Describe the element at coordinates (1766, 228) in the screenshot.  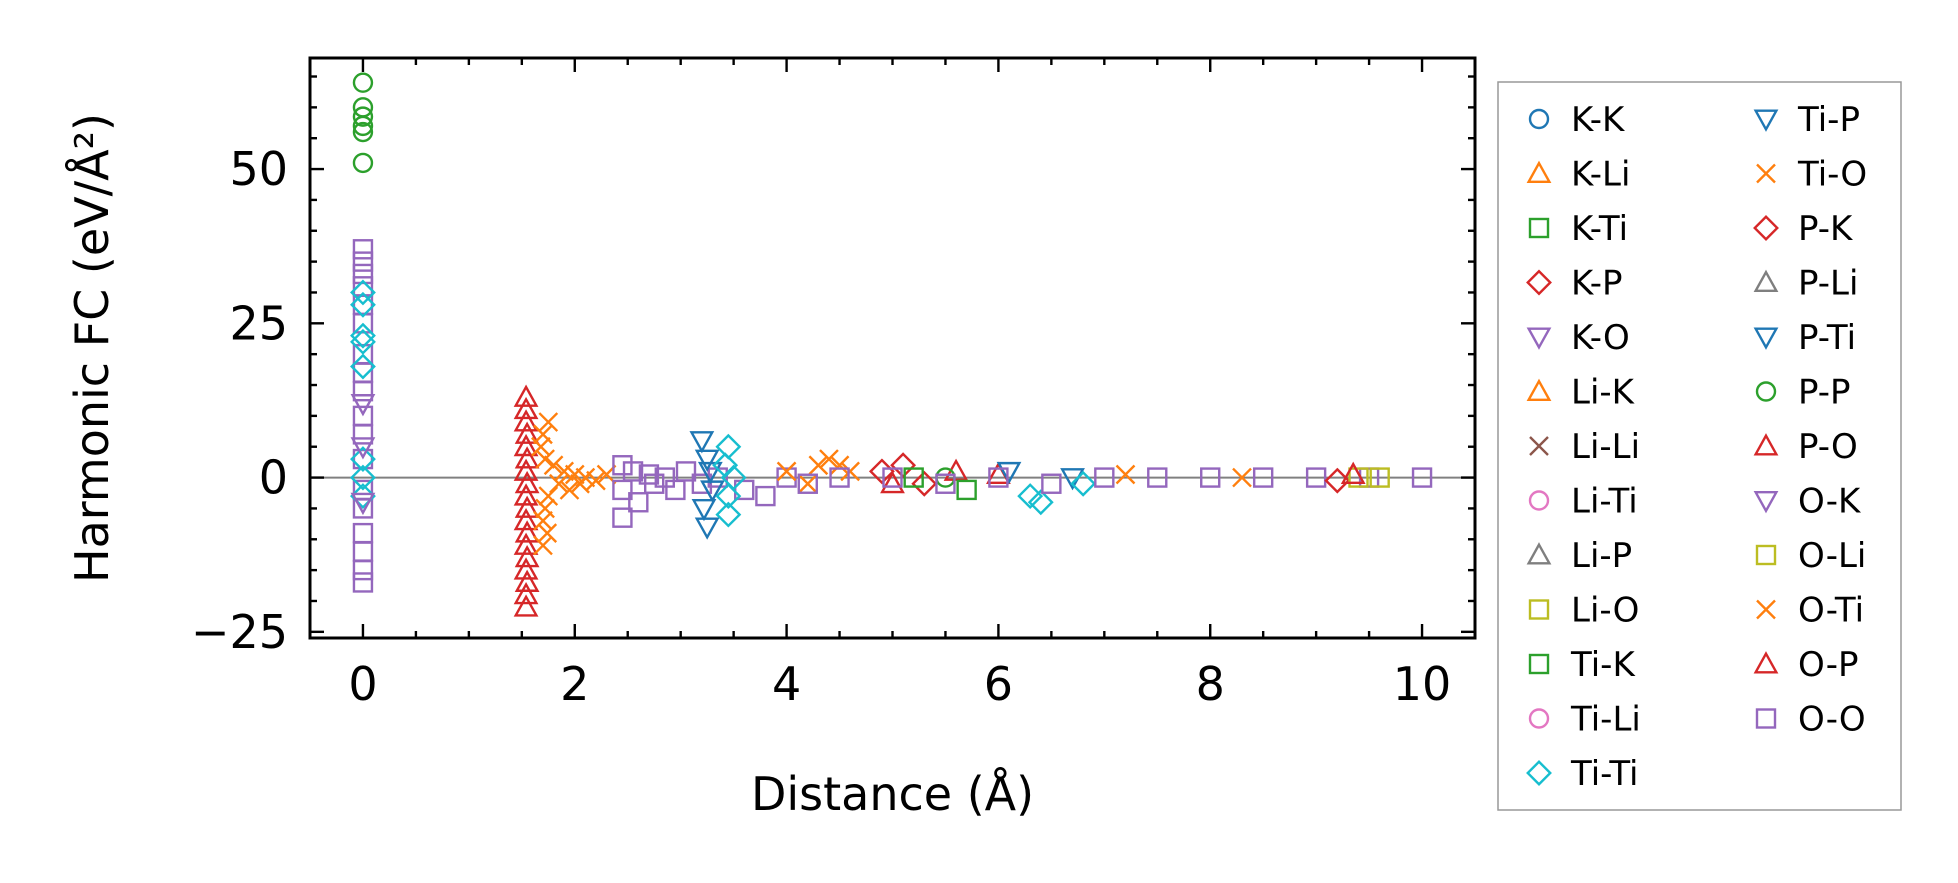
I see `legend-marker-p-k` at that location.